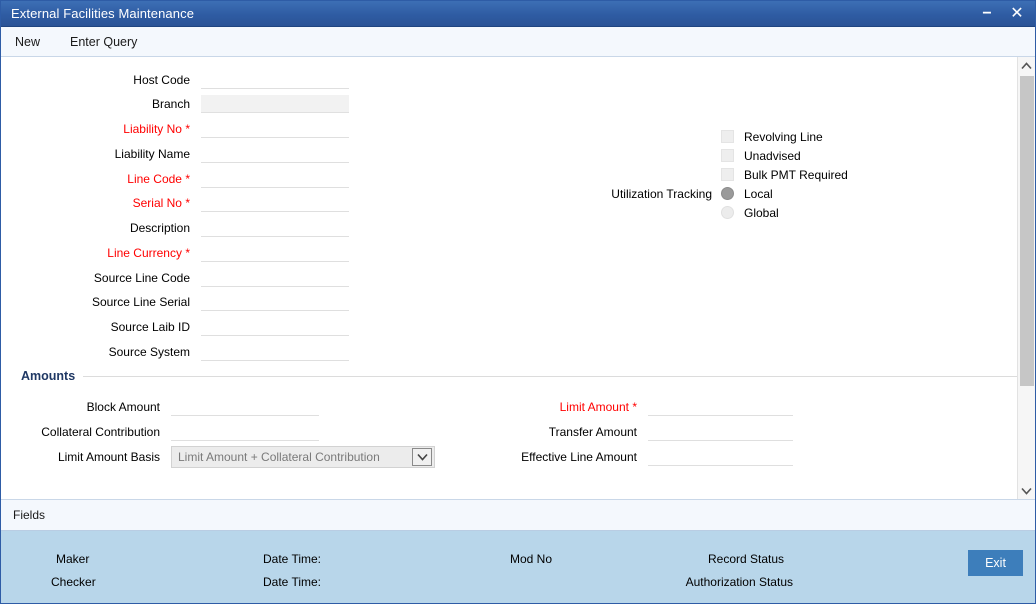  Describe the element at coordinates (1026, 65) in the screenshot. I see `chevron-up-icon` at that location.